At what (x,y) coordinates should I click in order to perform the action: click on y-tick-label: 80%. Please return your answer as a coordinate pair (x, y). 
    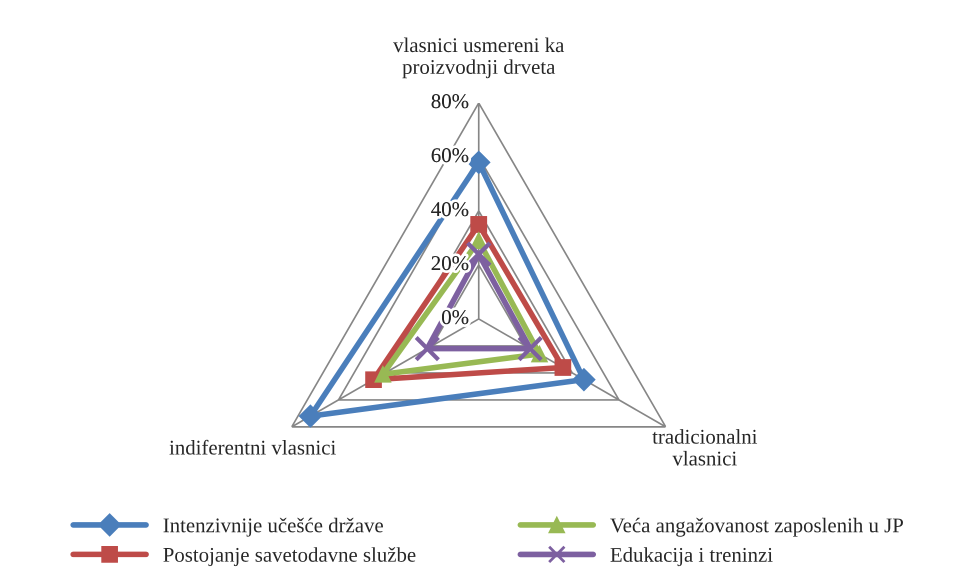
    Looking at the image, I should click on (450, 101).